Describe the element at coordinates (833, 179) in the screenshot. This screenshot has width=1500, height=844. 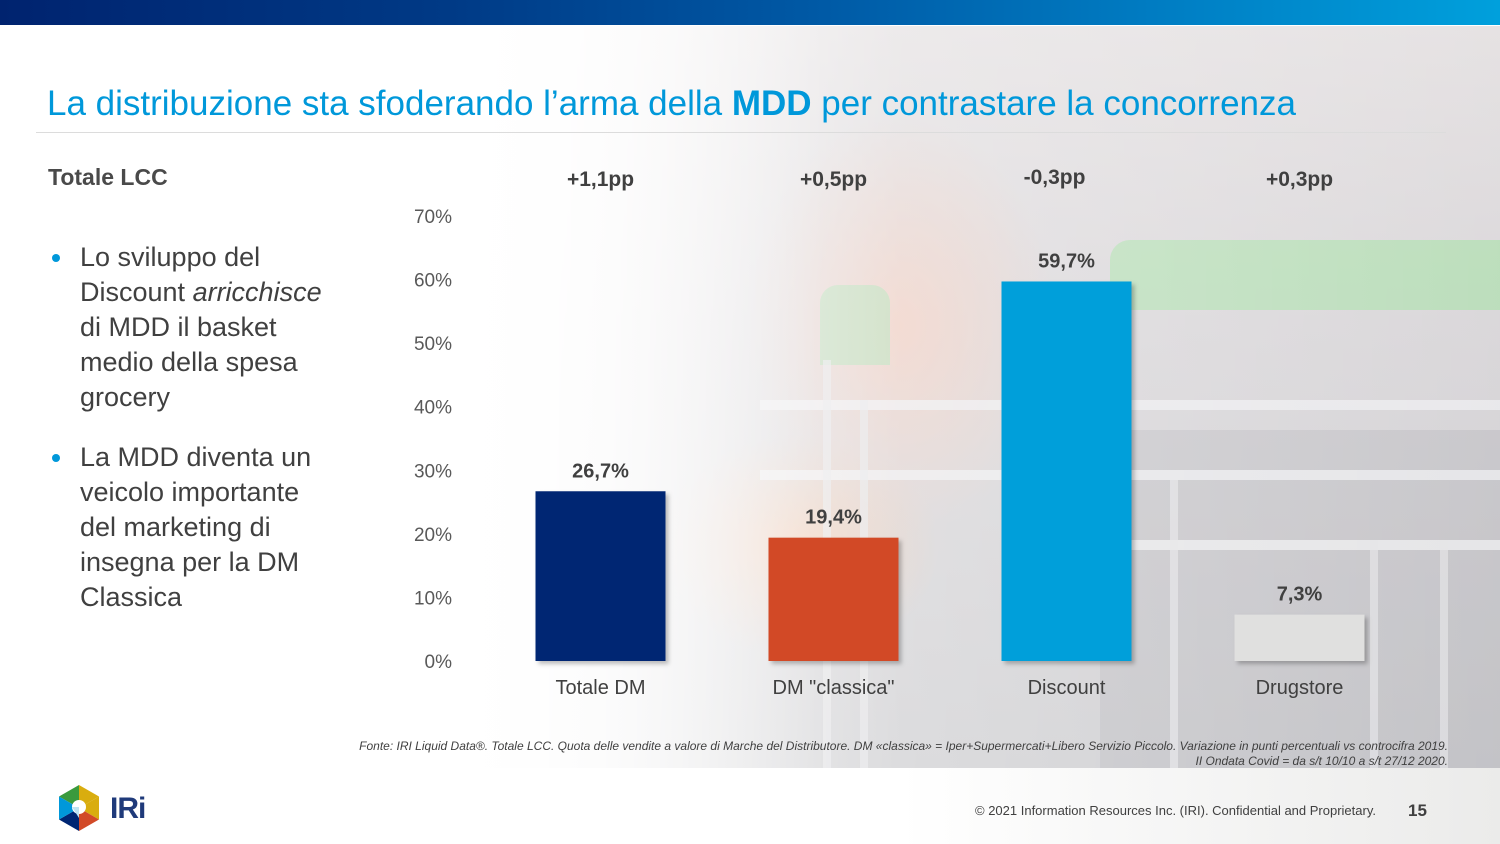
I see `delta-label: +0,5pp` at that location.